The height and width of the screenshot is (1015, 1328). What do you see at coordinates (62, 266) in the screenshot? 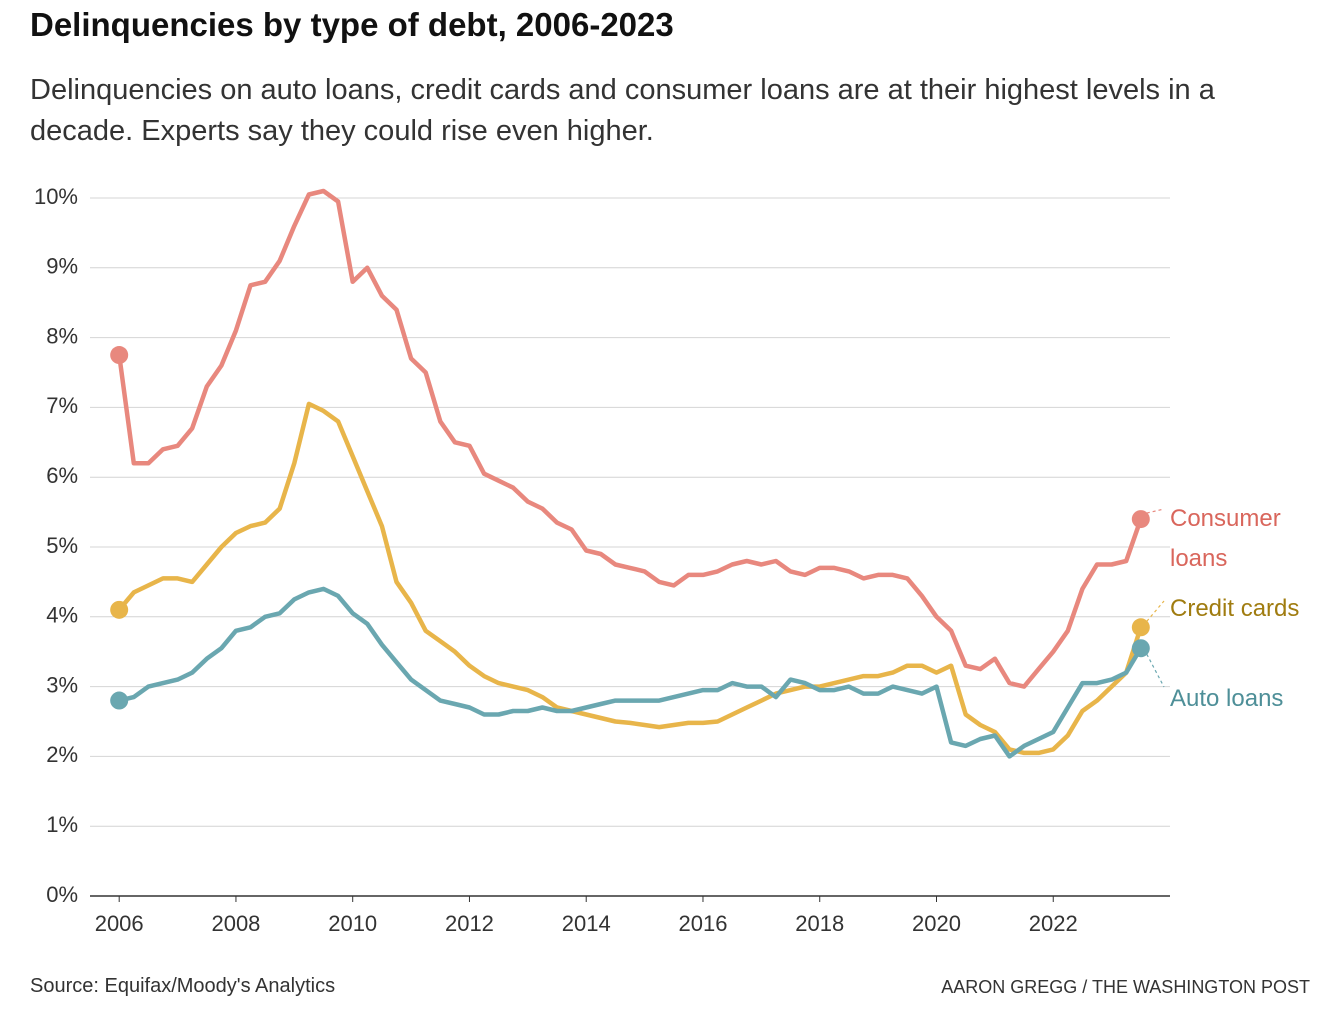
I see `y-tick-label: 9%` at bounding box center [62, 266].